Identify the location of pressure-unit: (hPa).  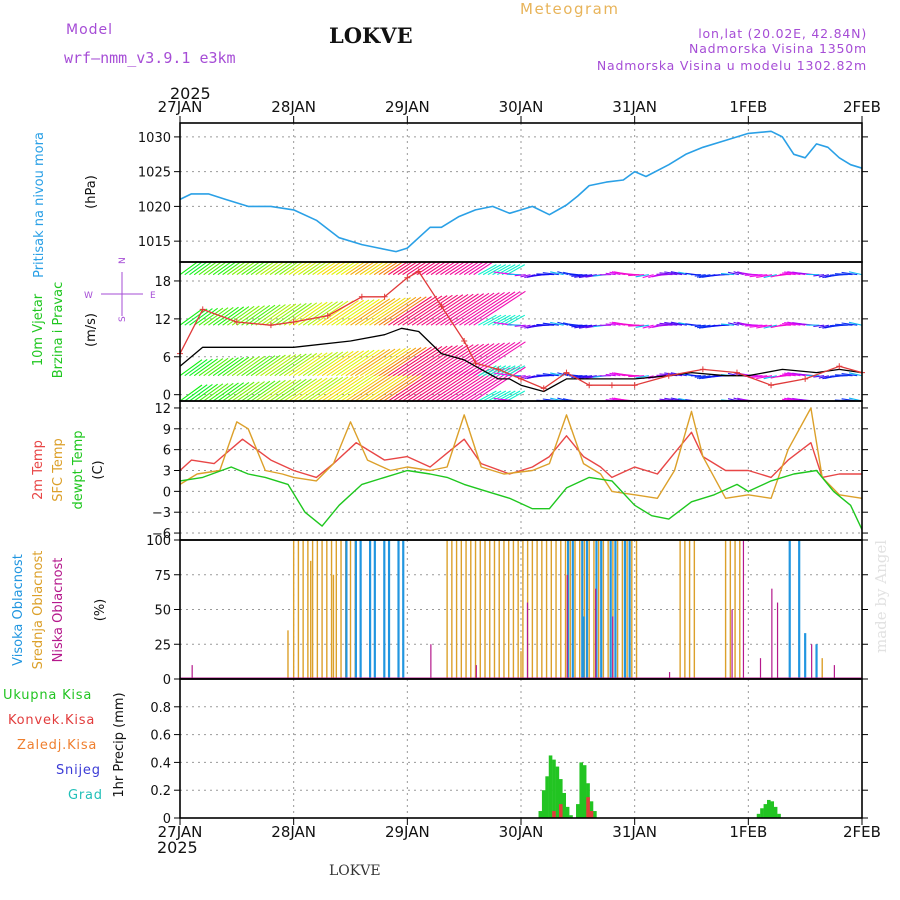
(91, 192).